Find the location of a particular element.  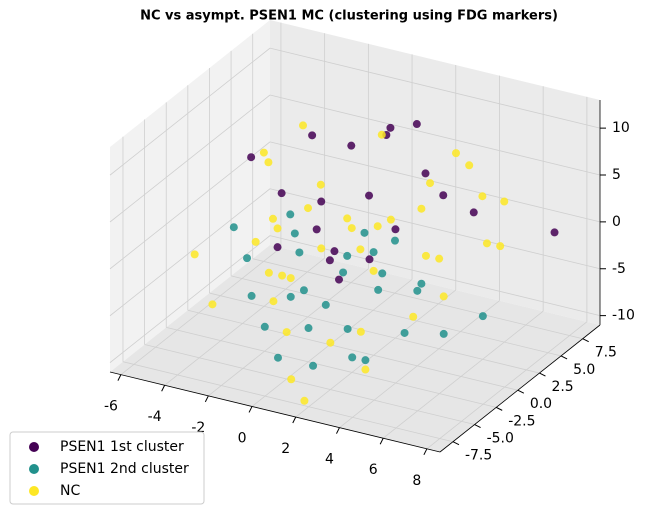

y-tick-label: 2.5 is located at coordinates (562, 387).